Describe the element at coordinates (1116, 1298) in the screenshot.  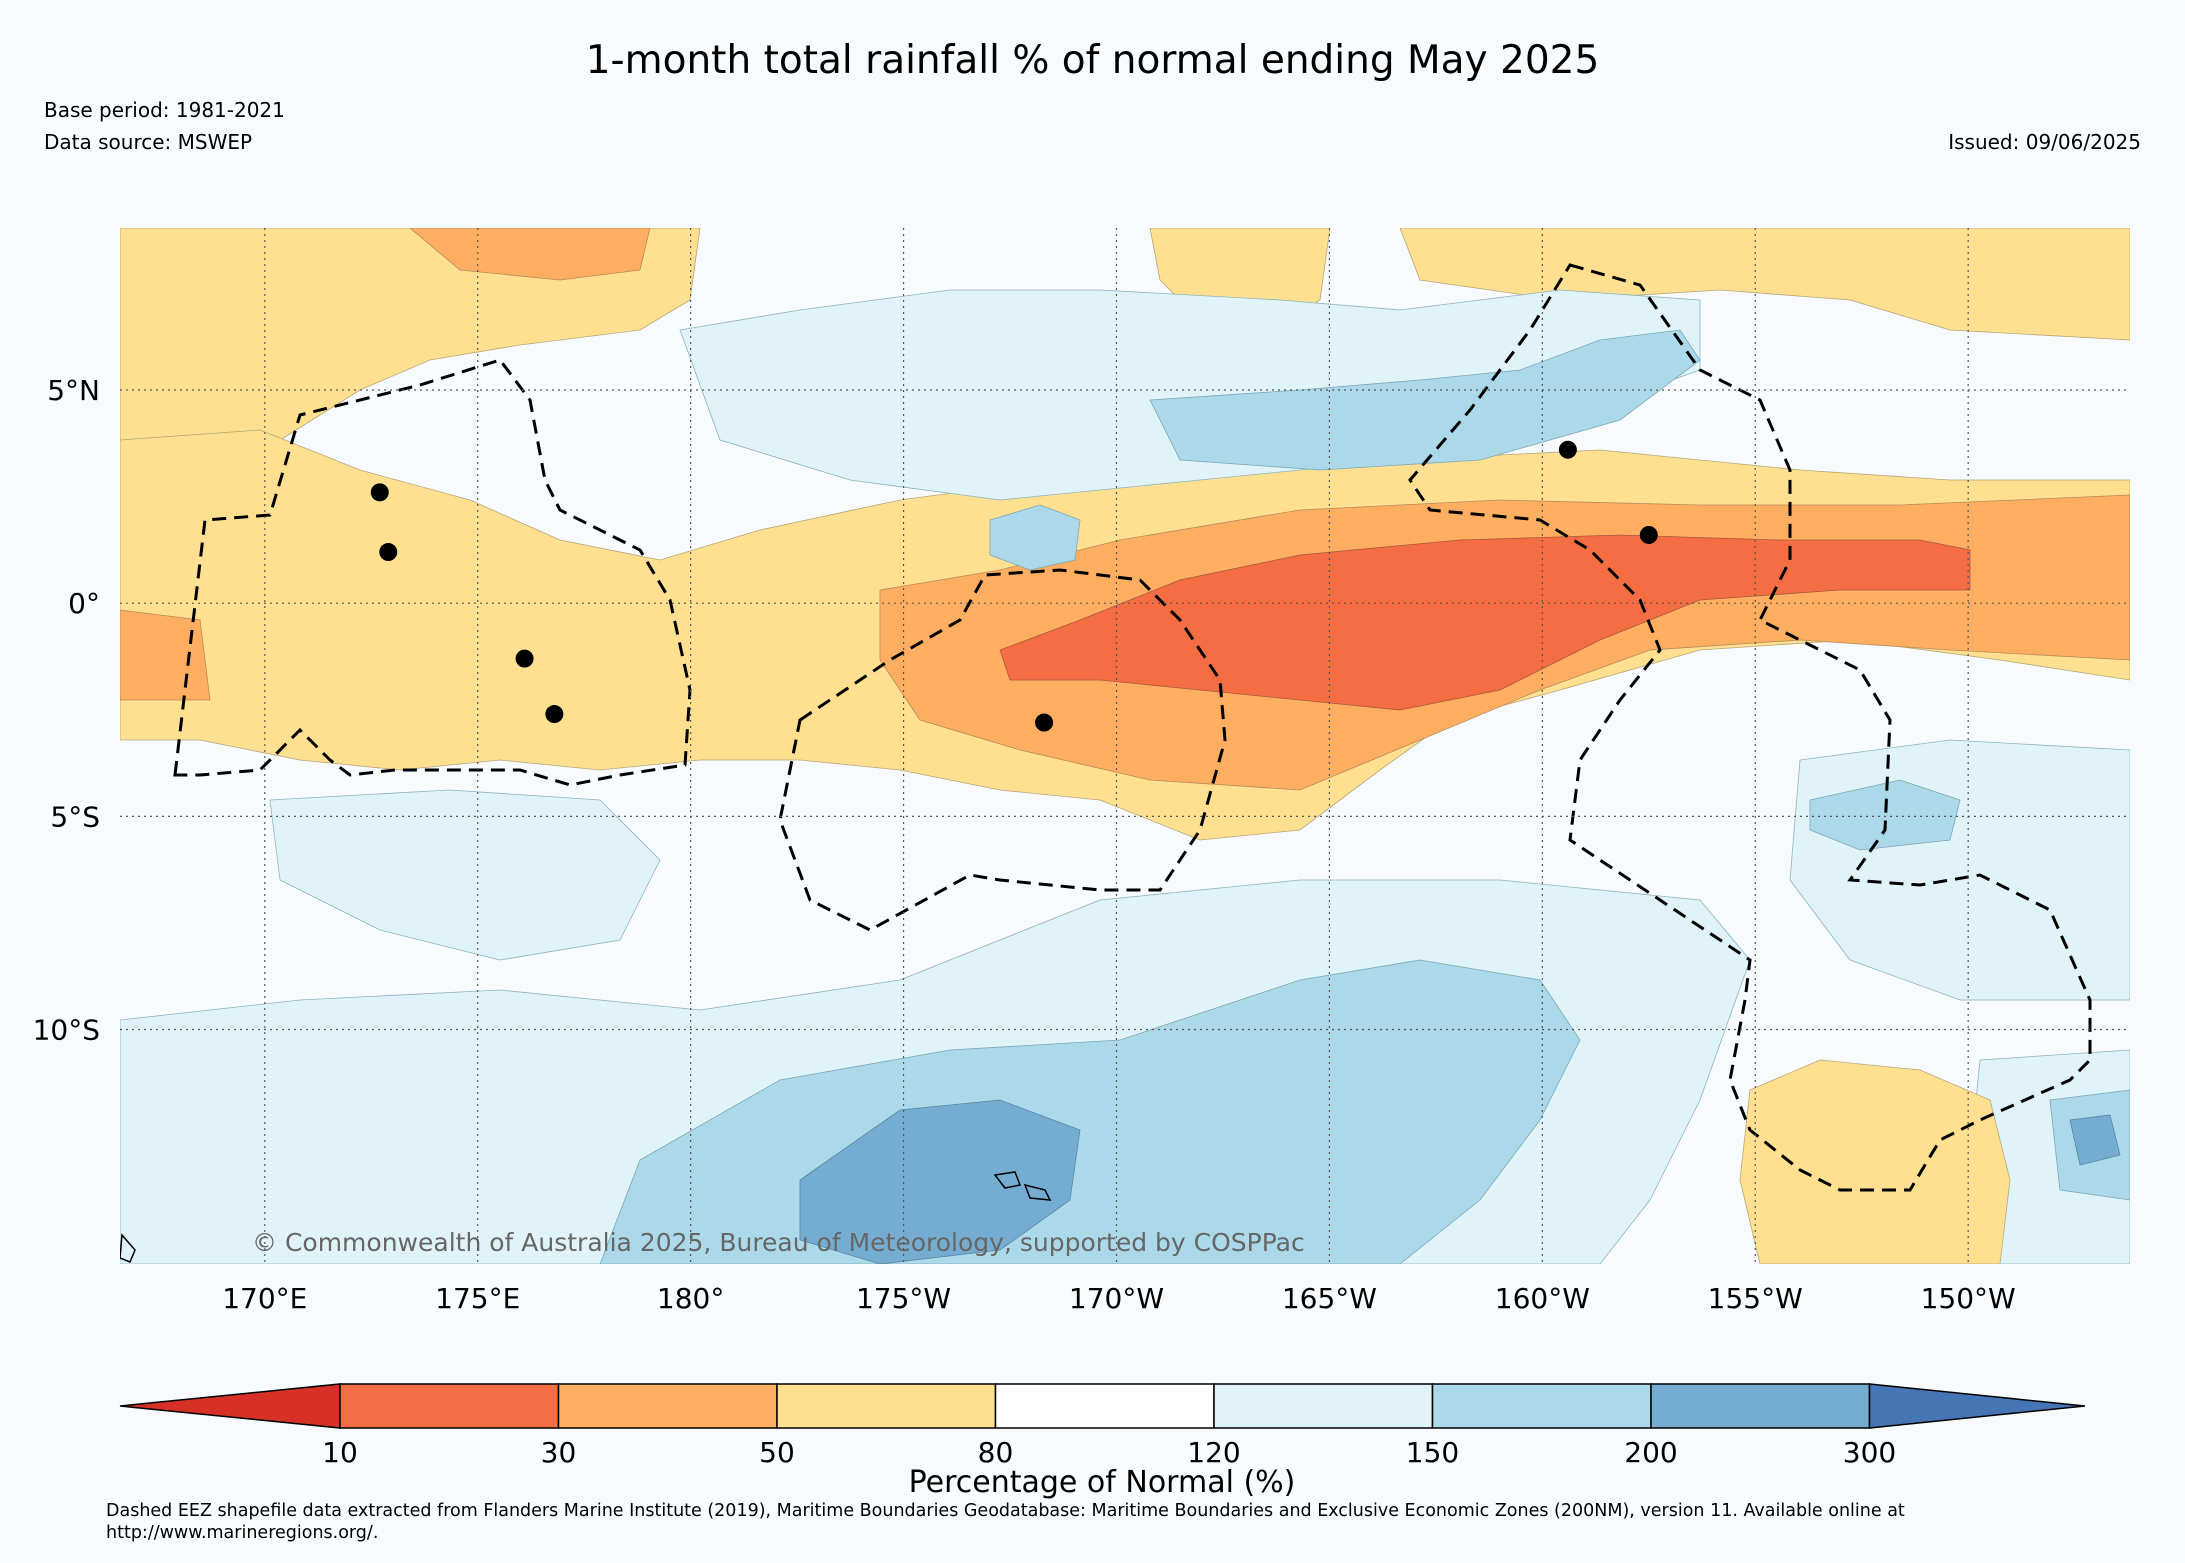
I see `lon-tick-label: 170°W` at that location.